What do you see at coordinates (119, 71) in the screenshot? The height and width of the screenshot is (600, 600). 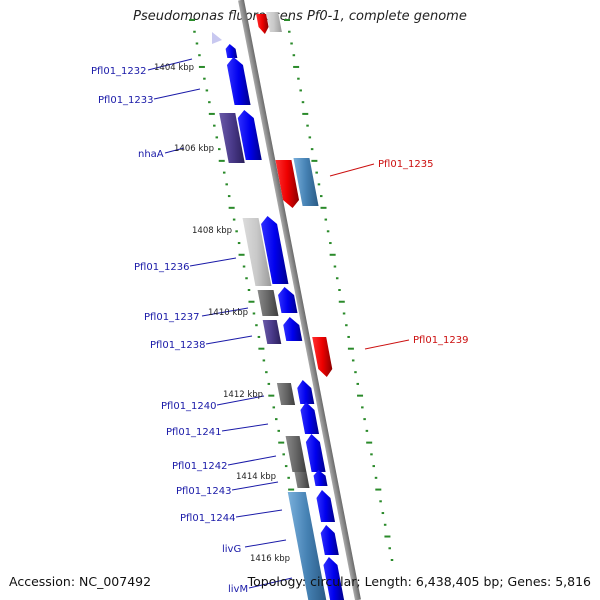 I see `gene-label-pfl01-1232: Pfl01_1232` at bounding box center [119, 71].